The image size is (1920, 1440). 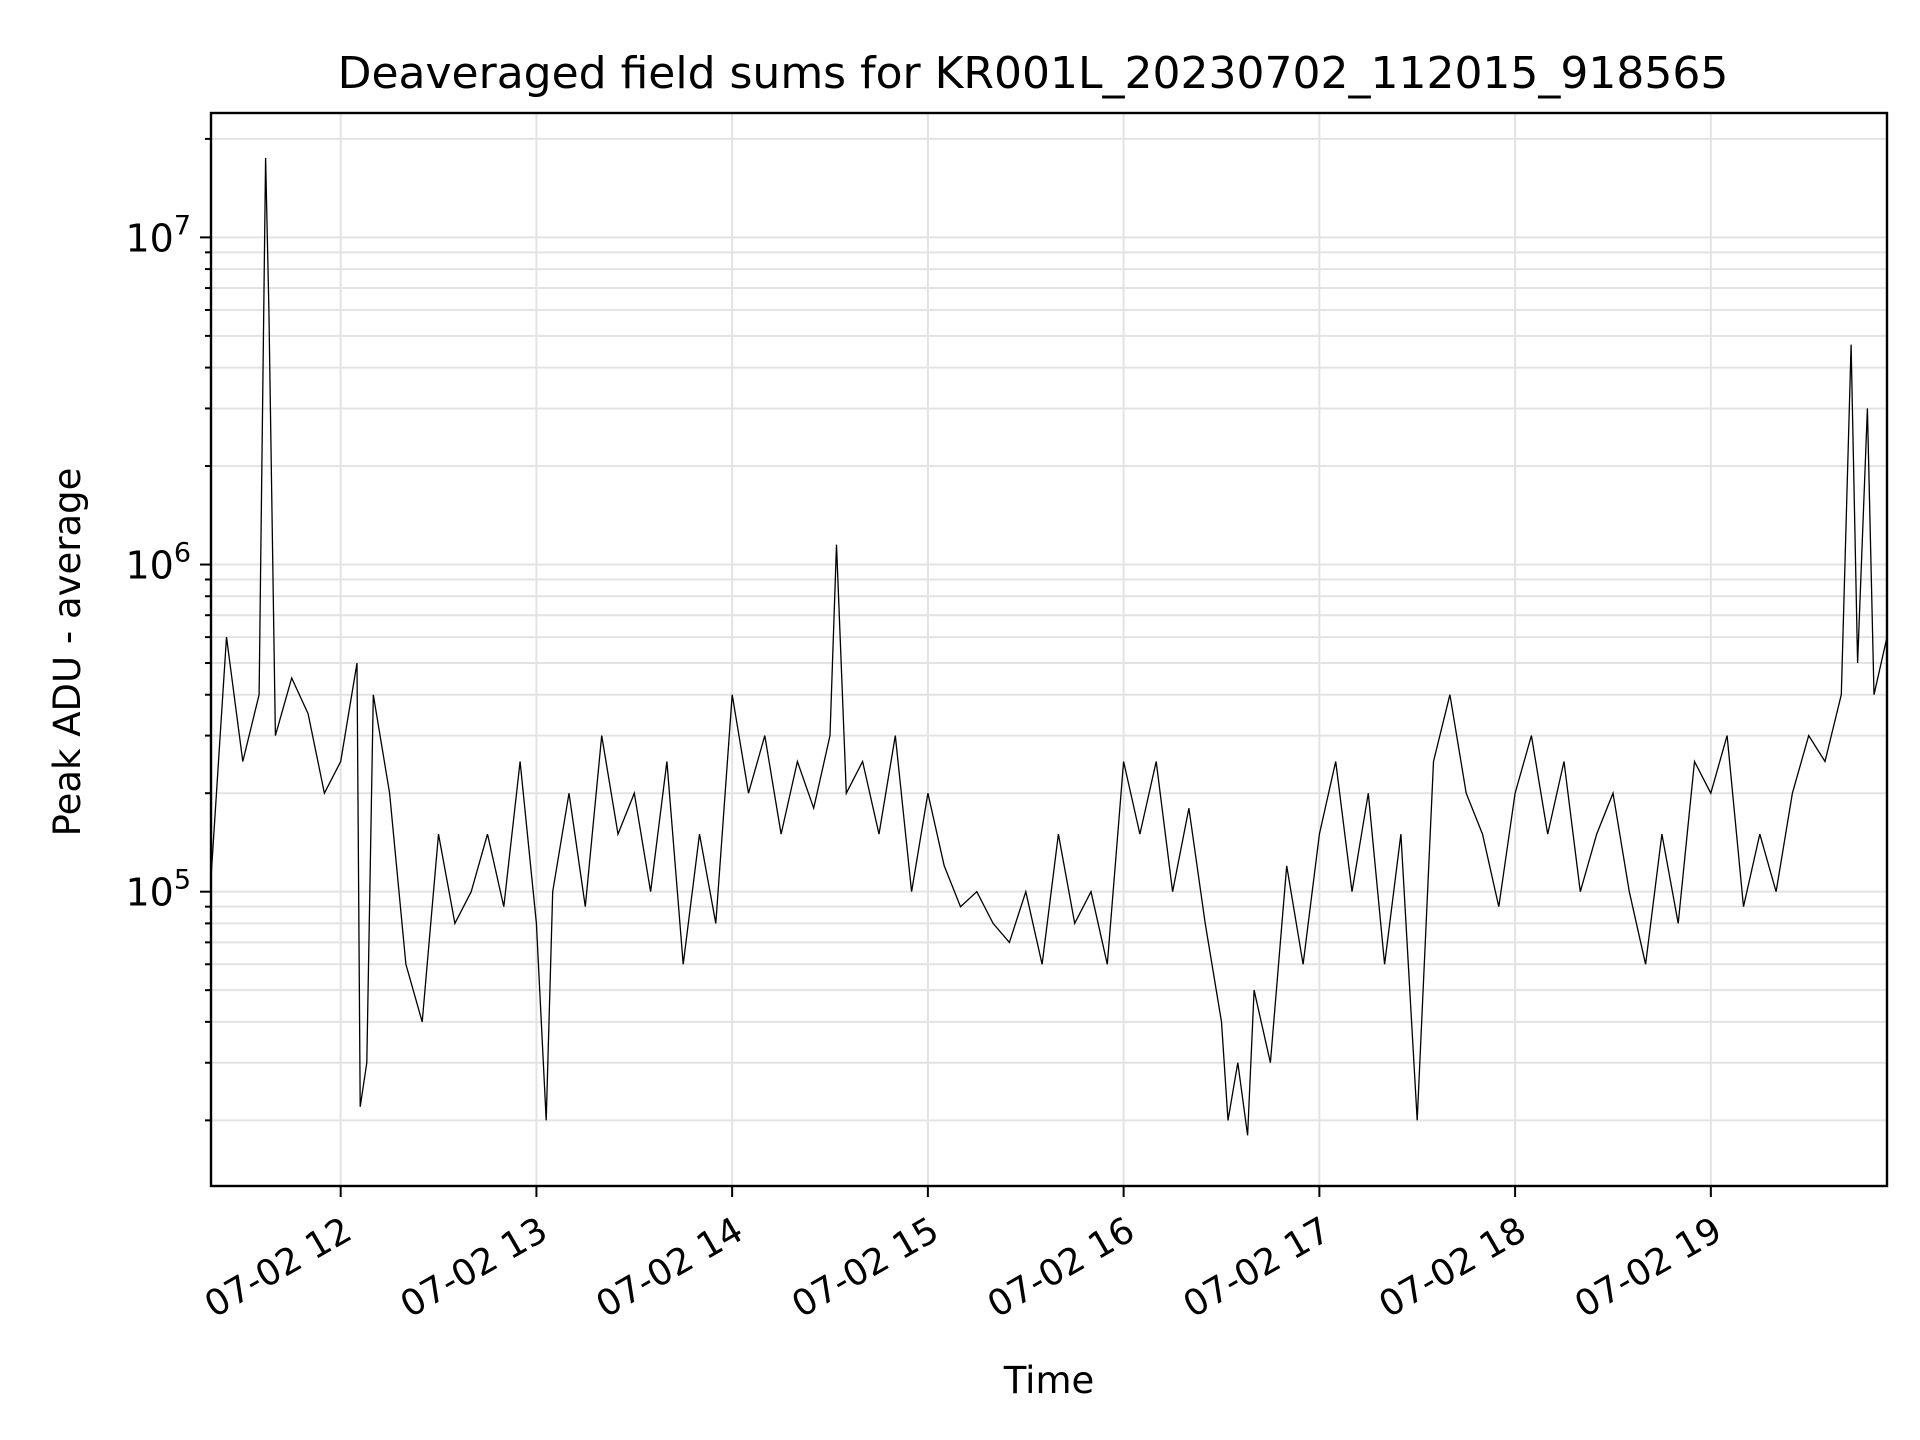 I want to click on y-axis-label: Peak ADU - average, so click(x=67, y=652).